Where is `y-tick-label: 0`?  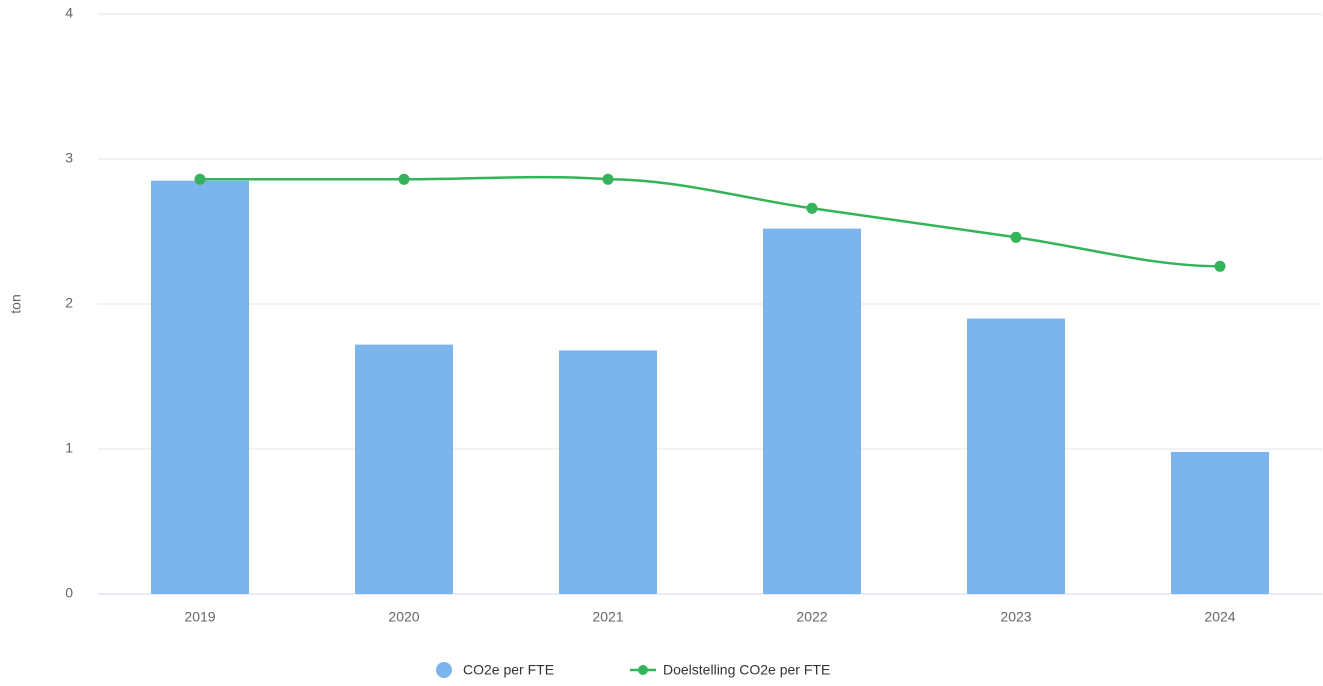 y-tick-label: 0 is located at coordinates (69, 593).